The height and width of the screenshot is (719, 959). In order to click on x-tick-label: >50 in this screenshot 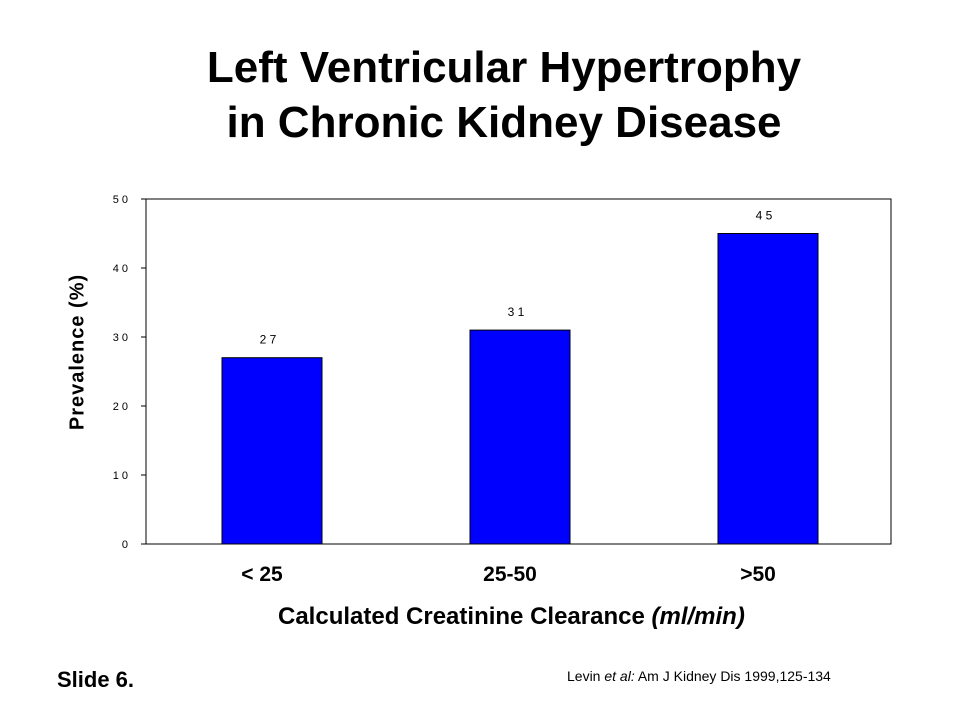, I will do `click(758, 574)`.